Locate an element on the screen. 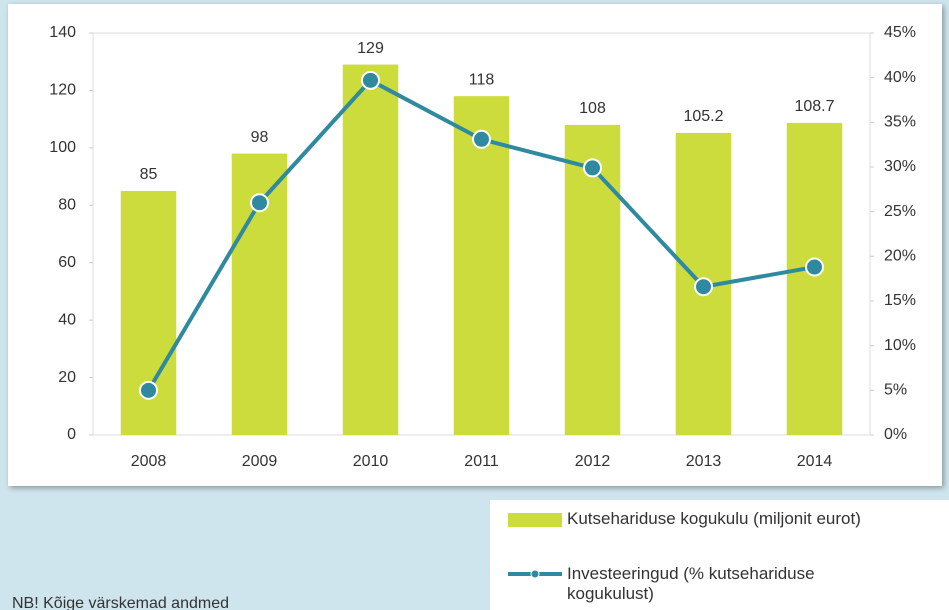 The height and width of the screenshot is (610, 949). note: NB! Kõige värskemad andmed is located at coordinates (120, 602).